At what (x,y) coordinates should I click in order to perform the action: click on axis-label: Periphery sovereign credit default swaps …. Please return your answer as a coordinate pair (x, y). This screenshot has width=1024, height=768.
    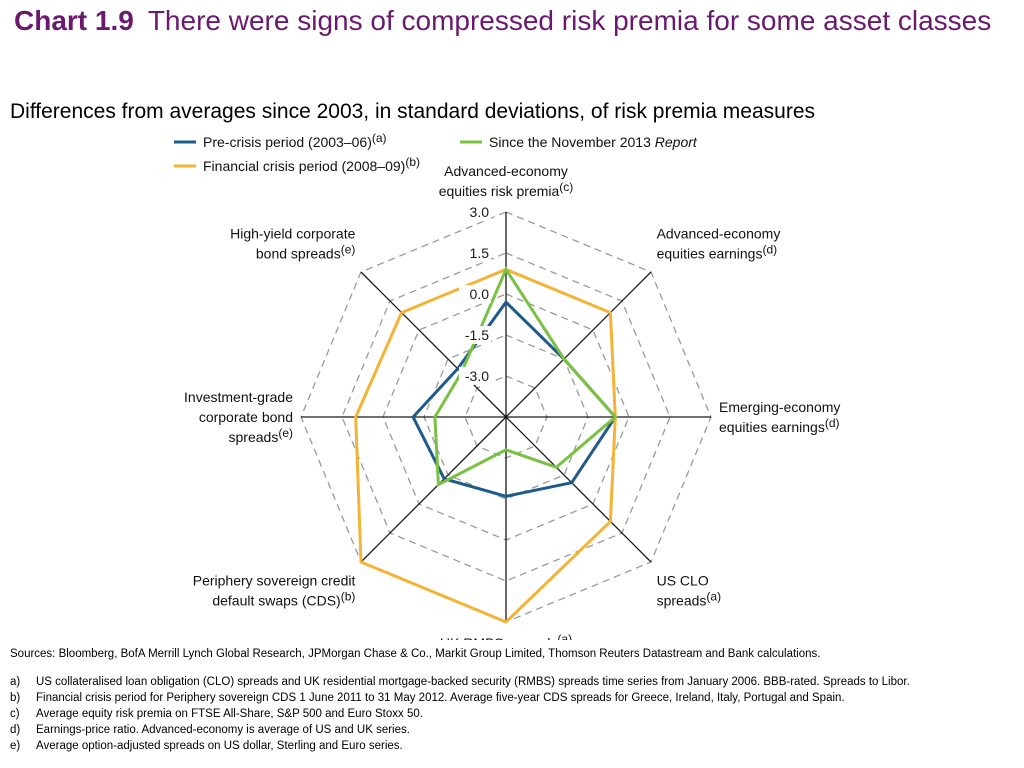
    Looking at the image, I should click on (274, 591).